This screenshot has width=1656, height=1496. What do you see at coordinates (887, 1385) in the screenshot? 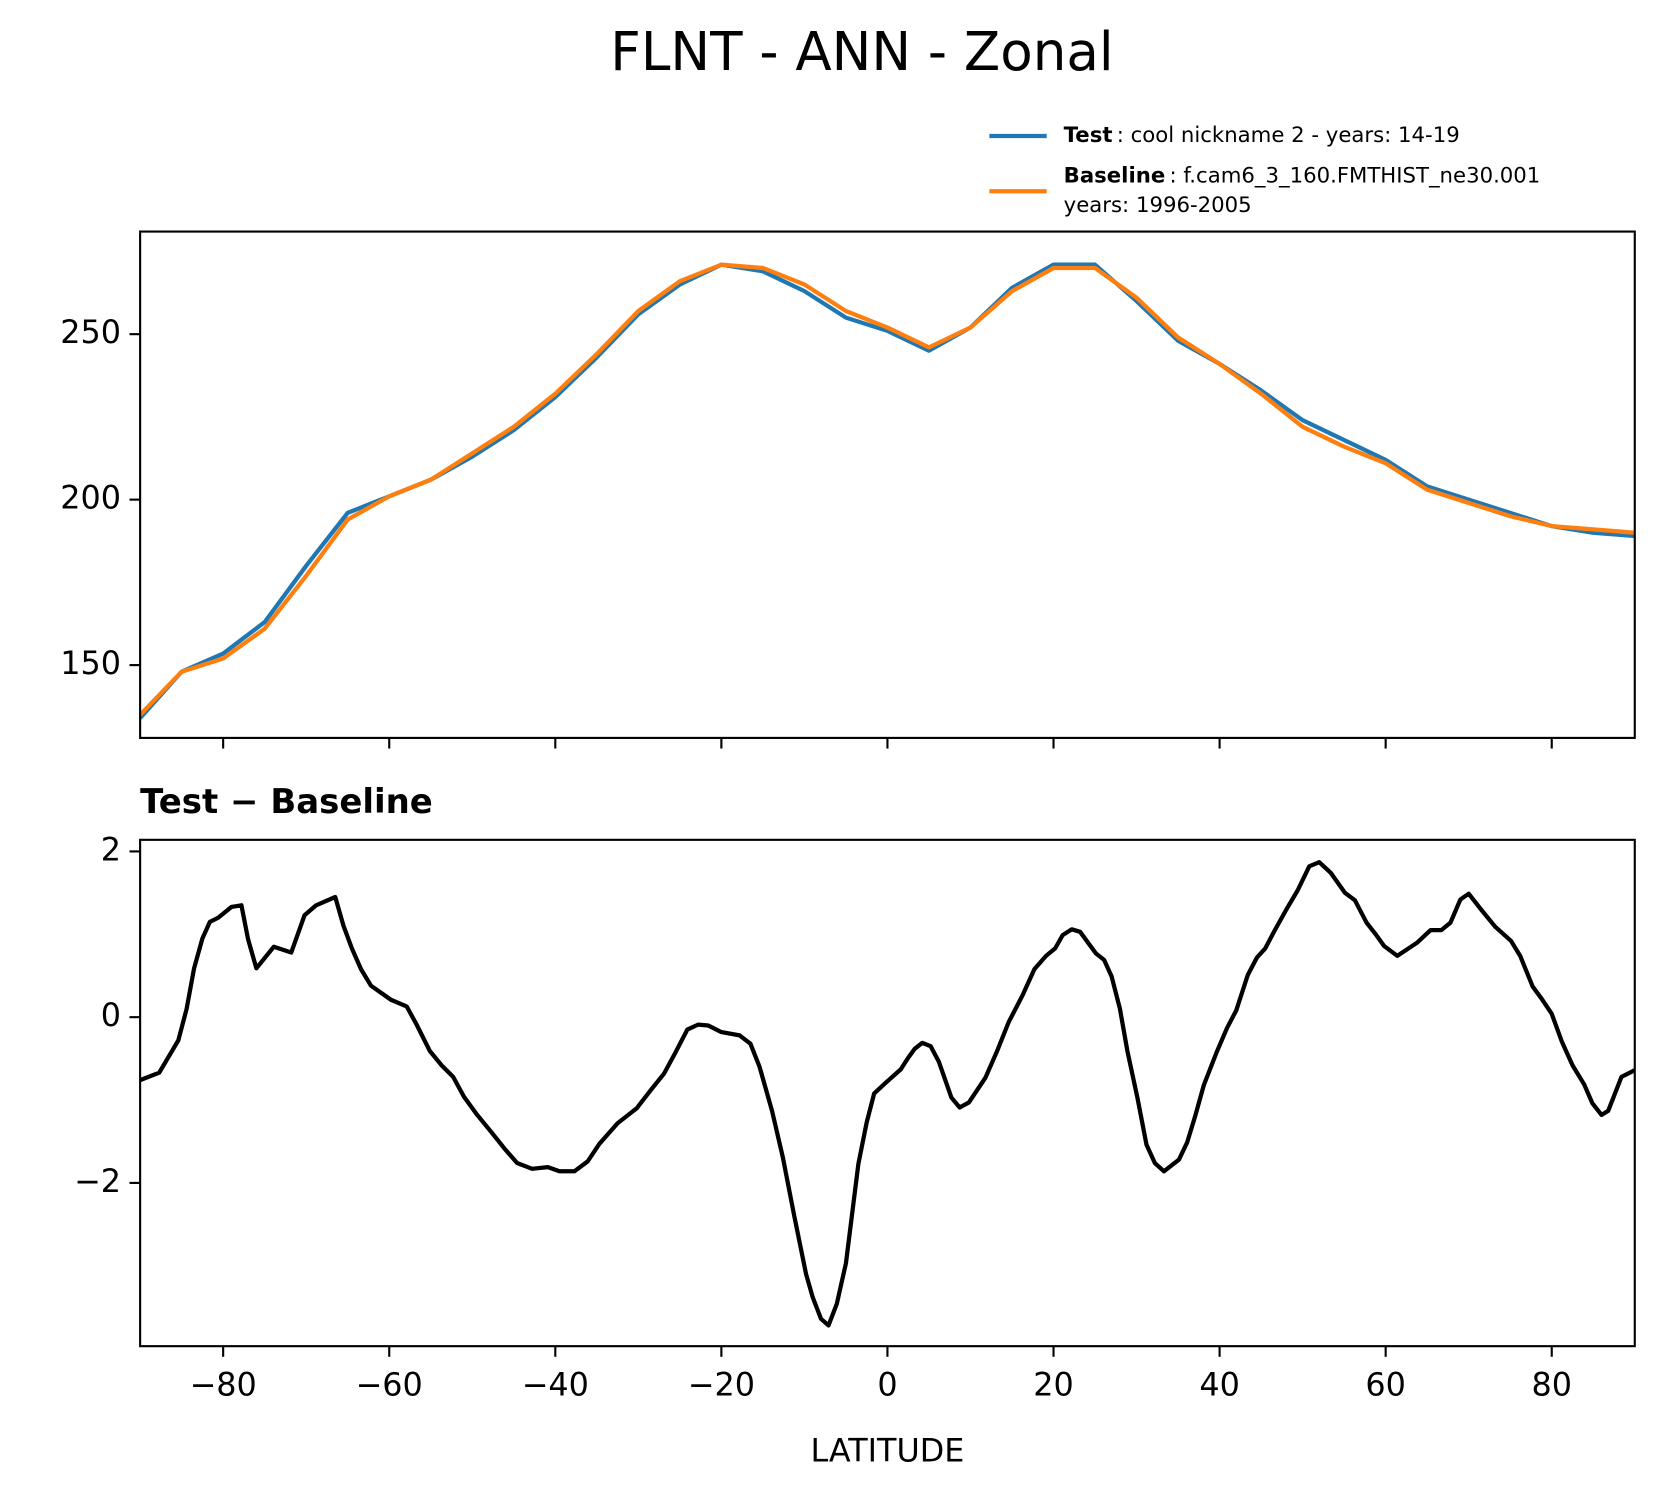
I see `x-tick-label: 0` at bounding box center [887, 1385].